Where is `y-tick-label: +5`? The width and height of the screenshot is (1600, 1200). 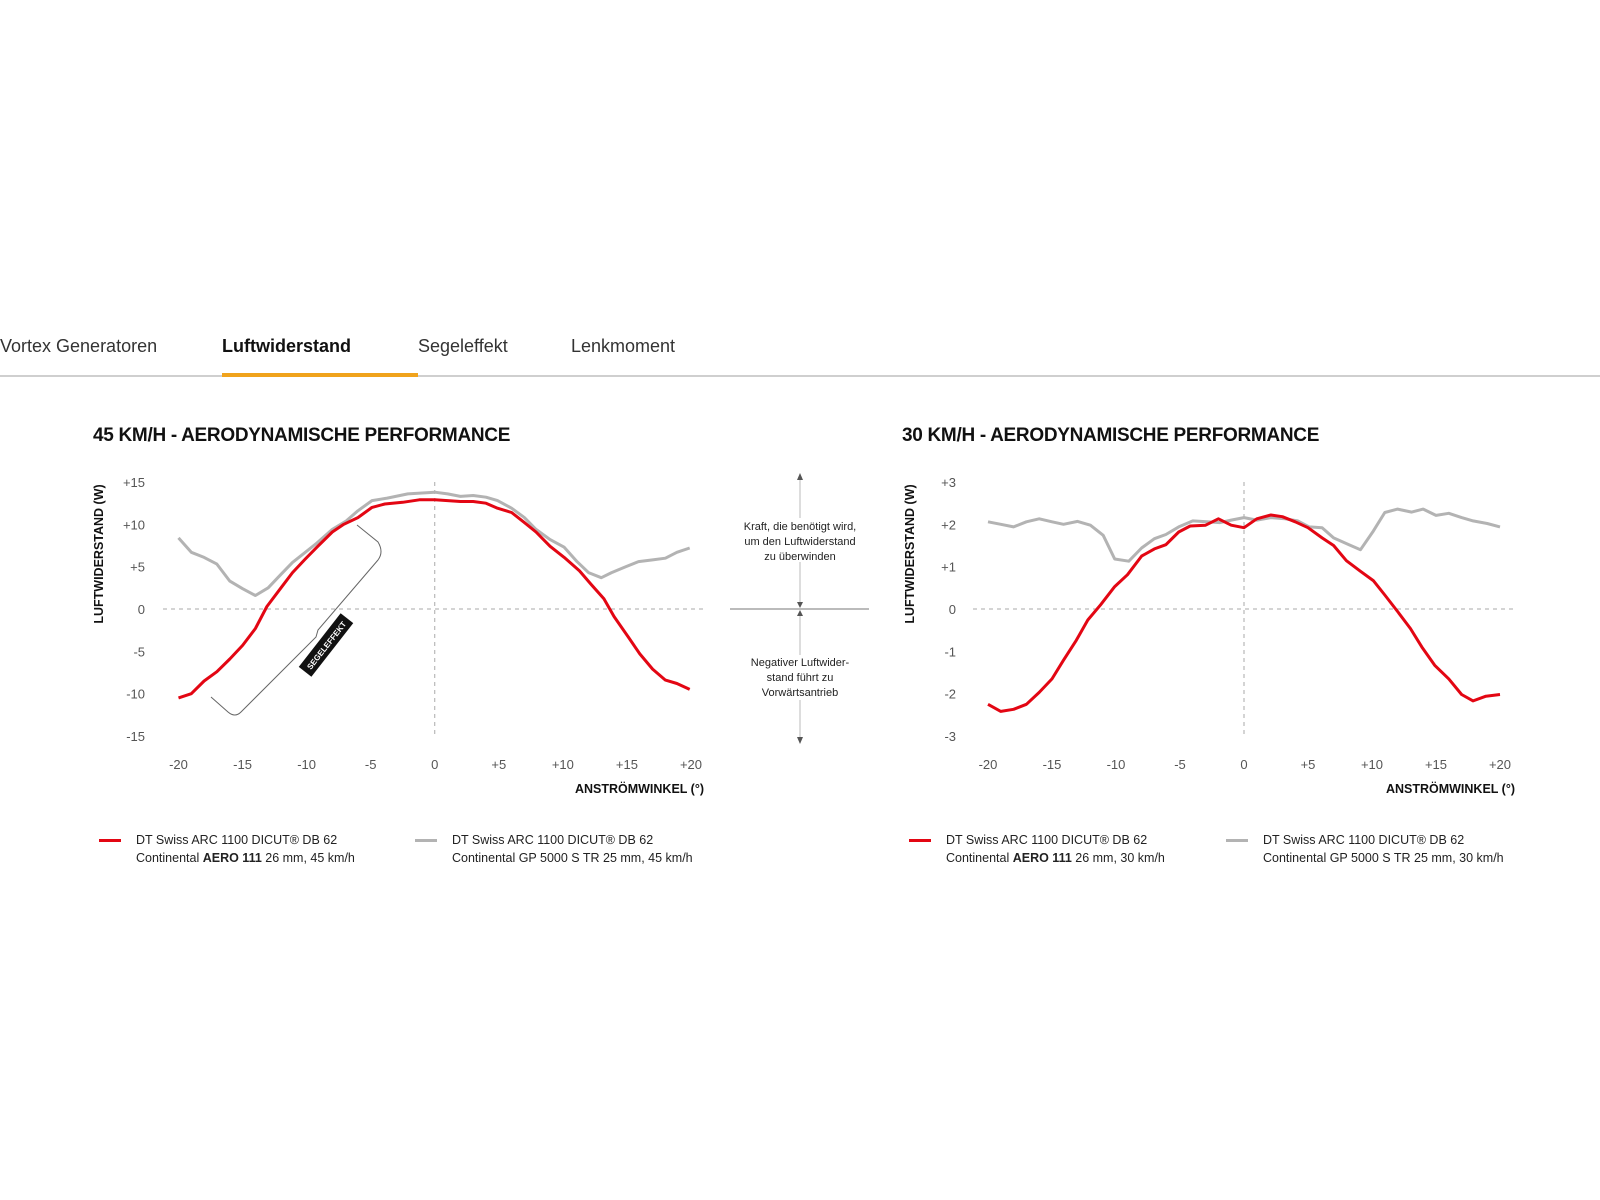 y-tick-label: +5 is located at coordinates (137, 567).